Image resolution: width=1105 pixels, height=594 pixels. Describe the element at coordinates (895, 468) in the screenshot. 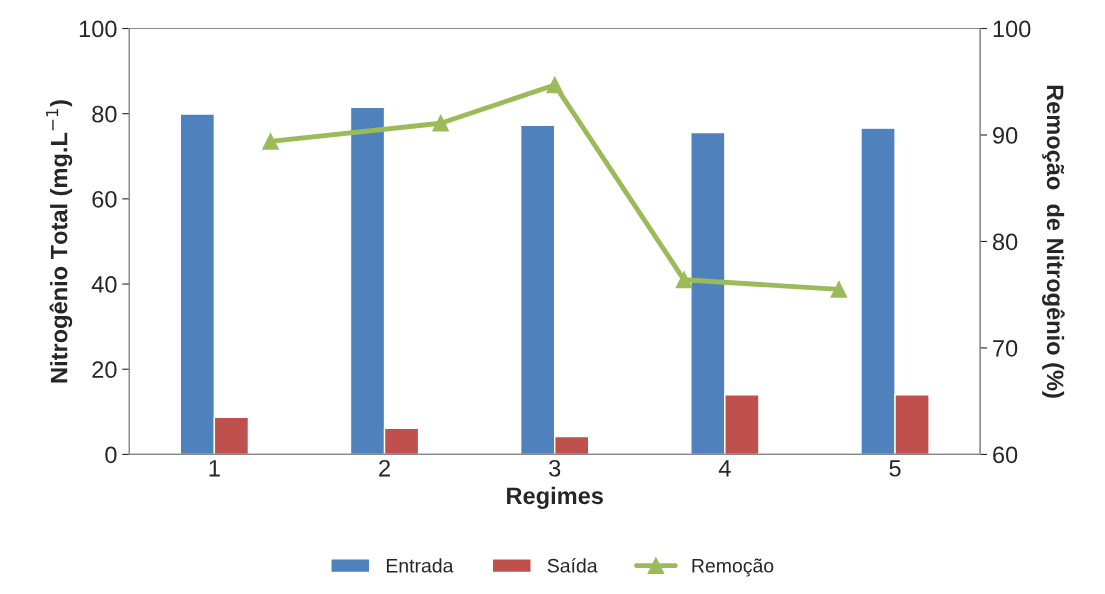

I see `x-tick-label: 5` at that location.